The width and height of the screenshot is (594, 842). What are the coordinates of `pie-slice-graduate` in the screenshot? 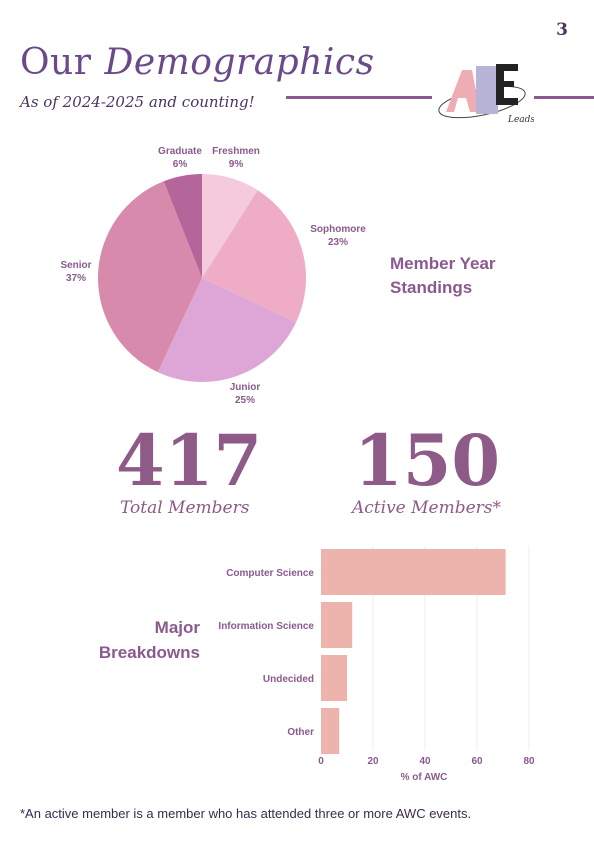 It's located at (182, 226).